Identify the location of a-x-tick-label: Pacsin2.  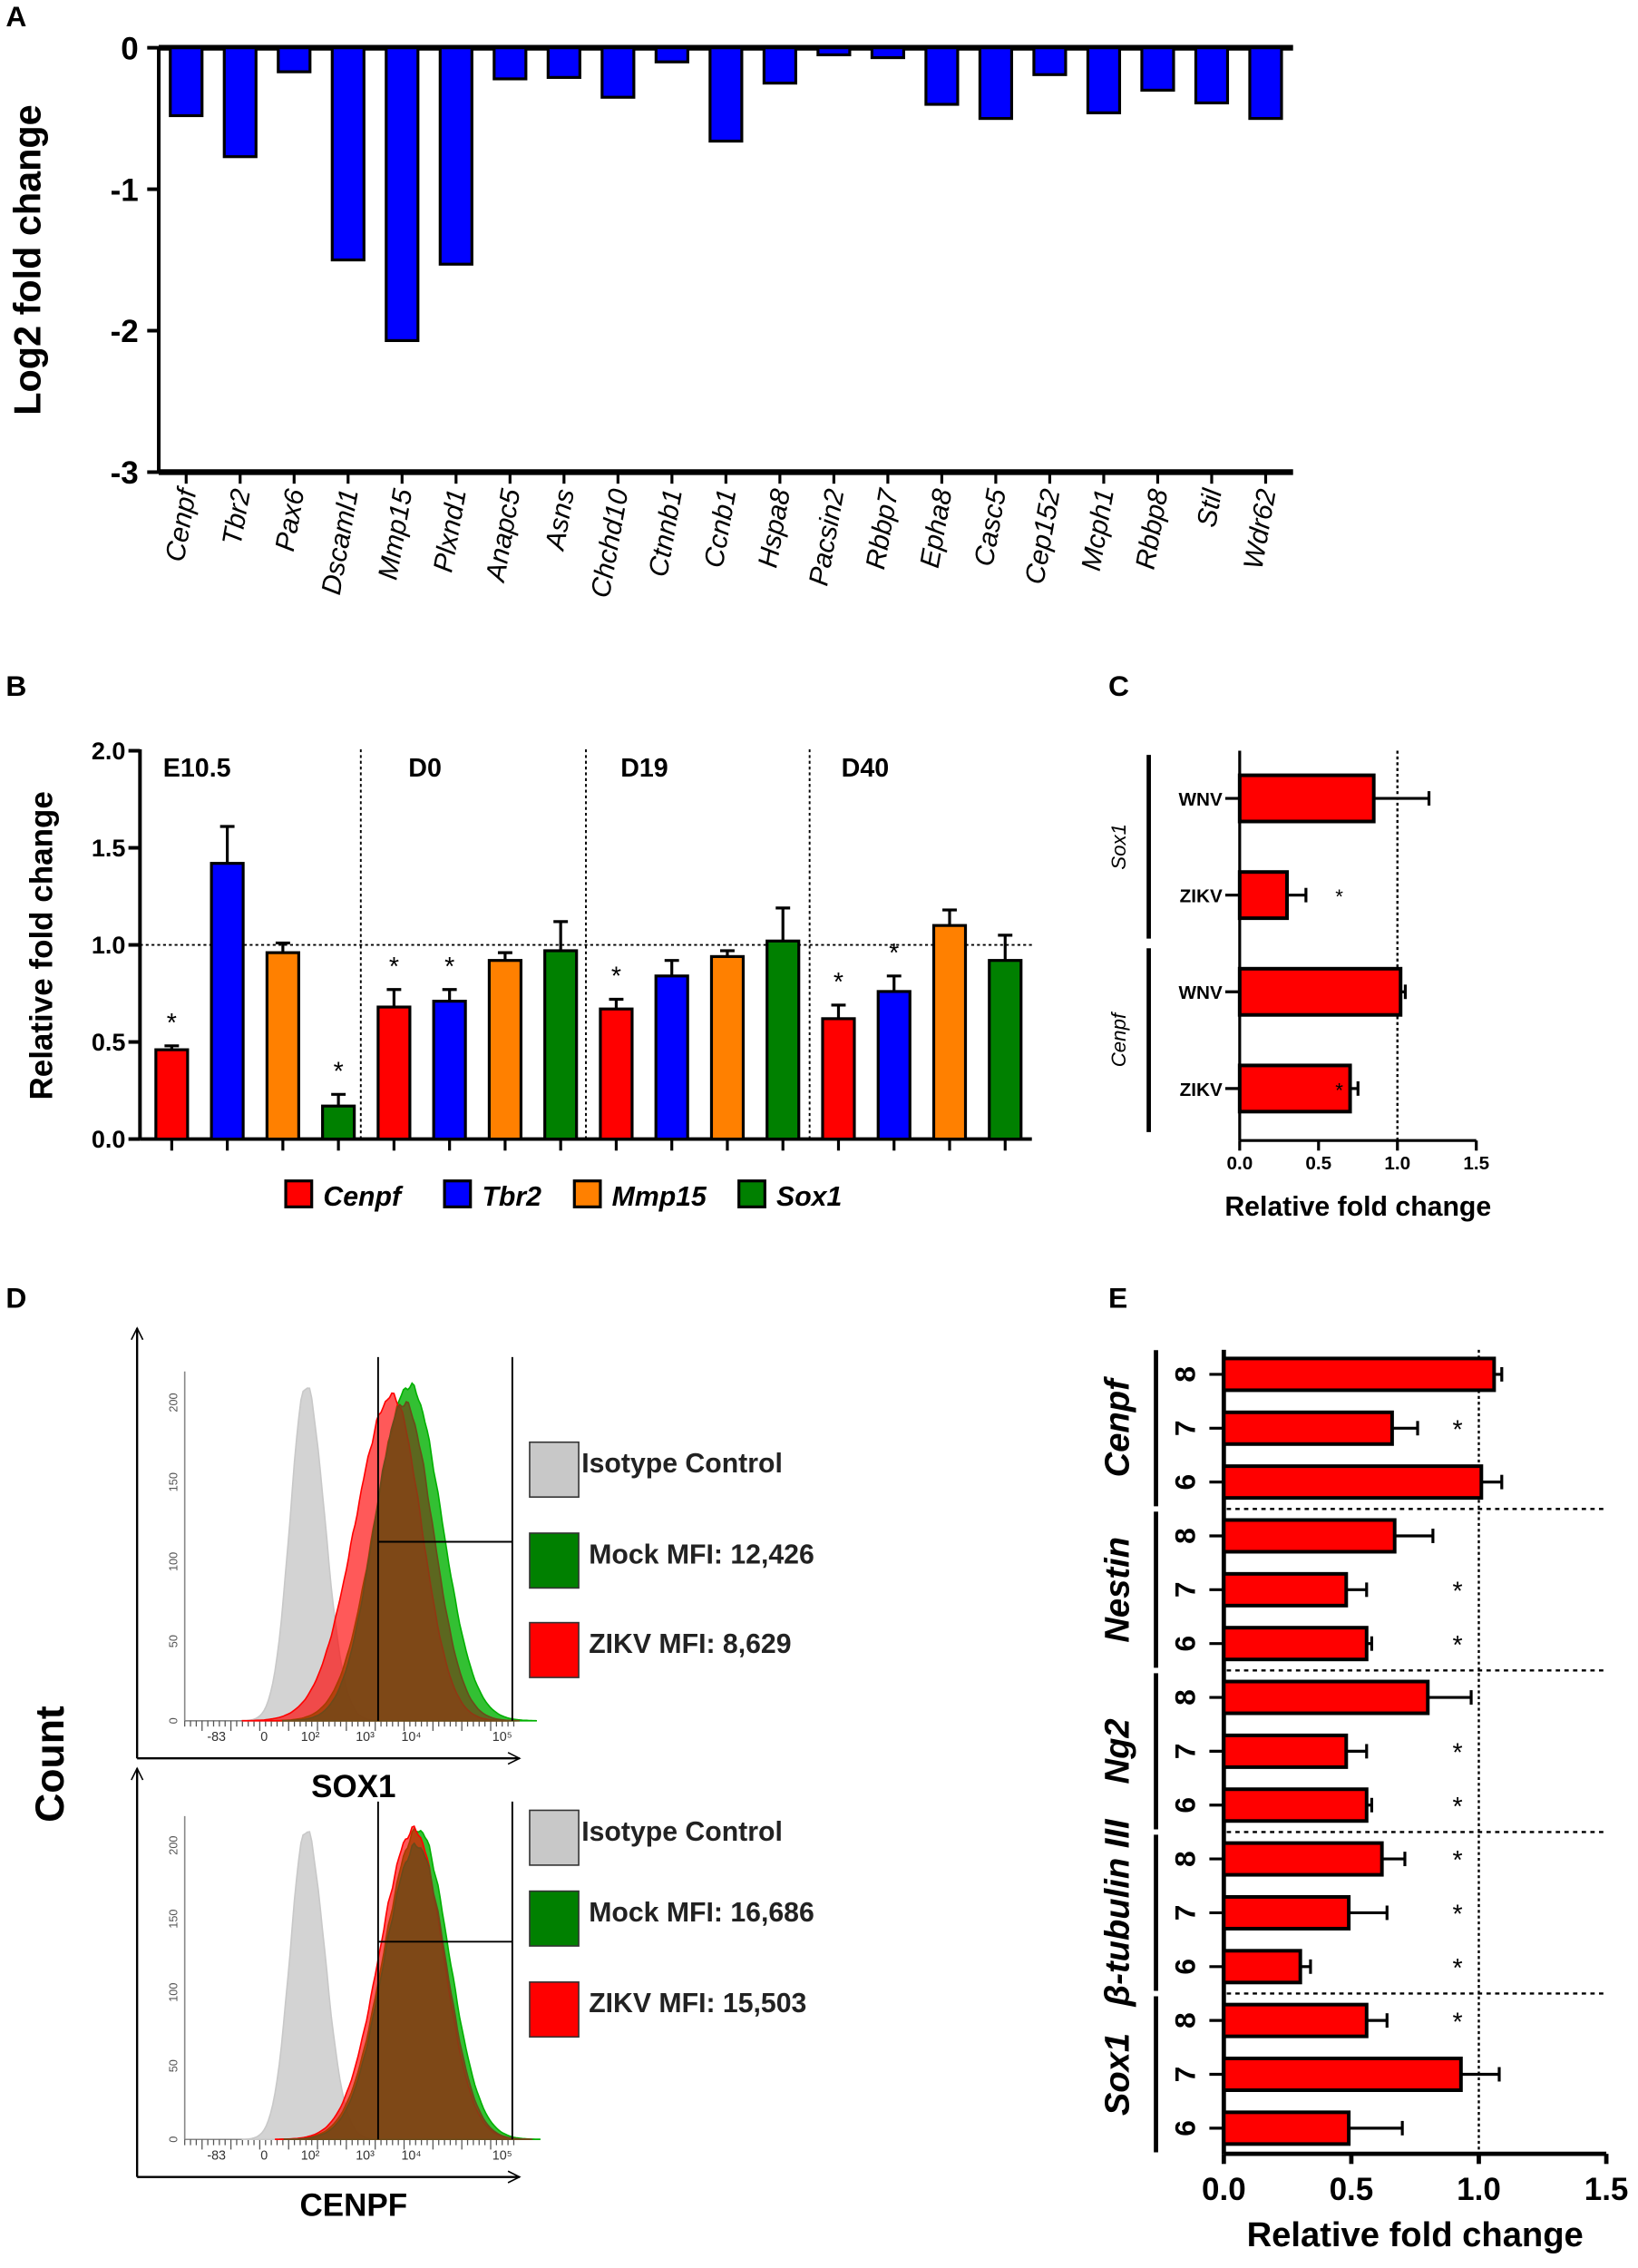
(827, 537).